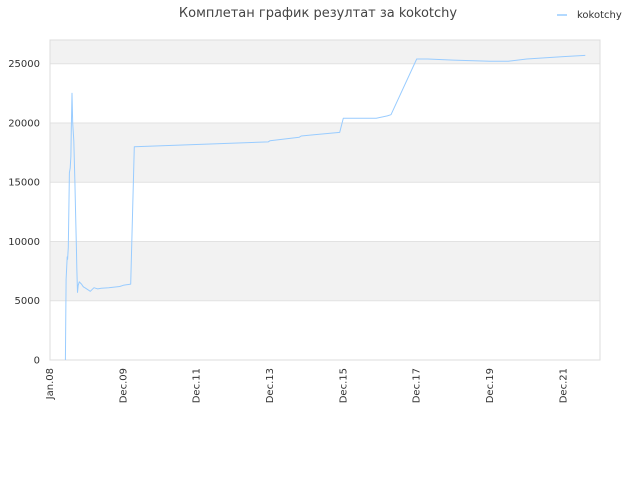  What do you see at coordinates (197, 385) in the screenshot?
I see `x-tick-label: Dec.11` at bounding box center [197, 385].